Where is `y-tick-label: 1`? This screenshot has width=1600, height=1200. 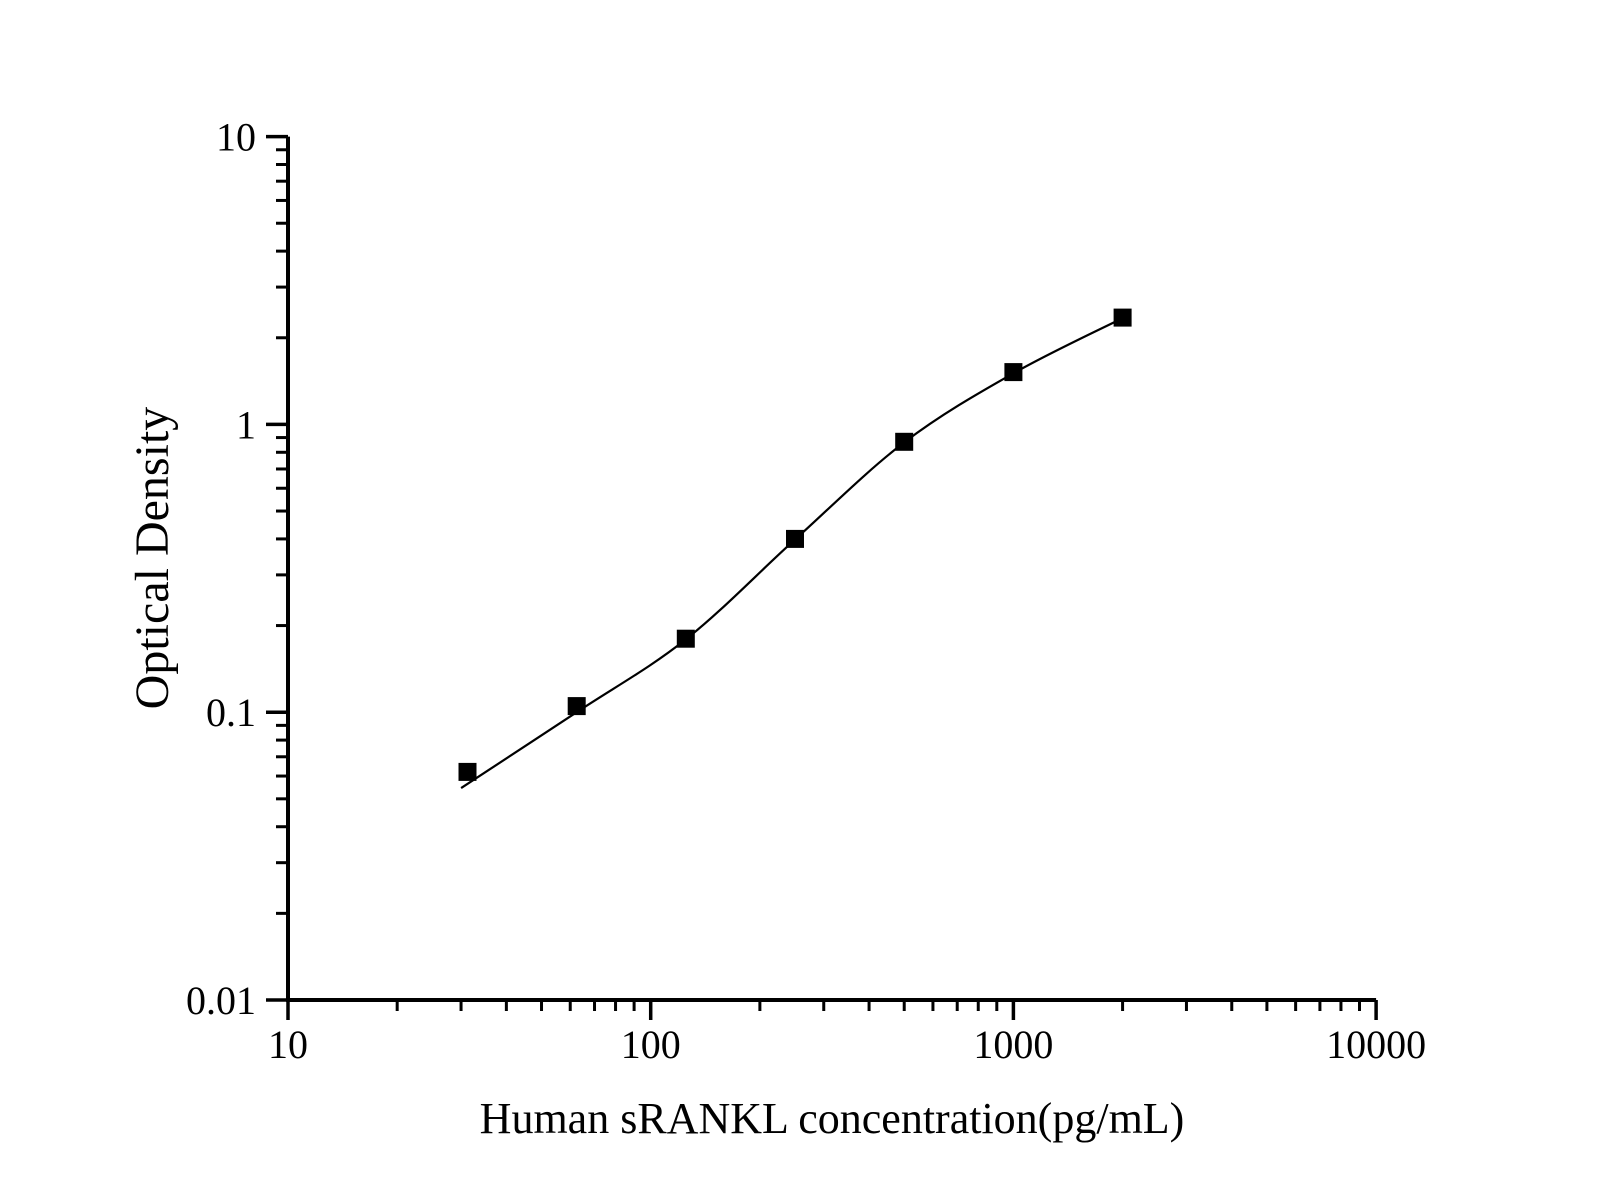 y-tick-label: 1 is located at coordinates (246, 424).